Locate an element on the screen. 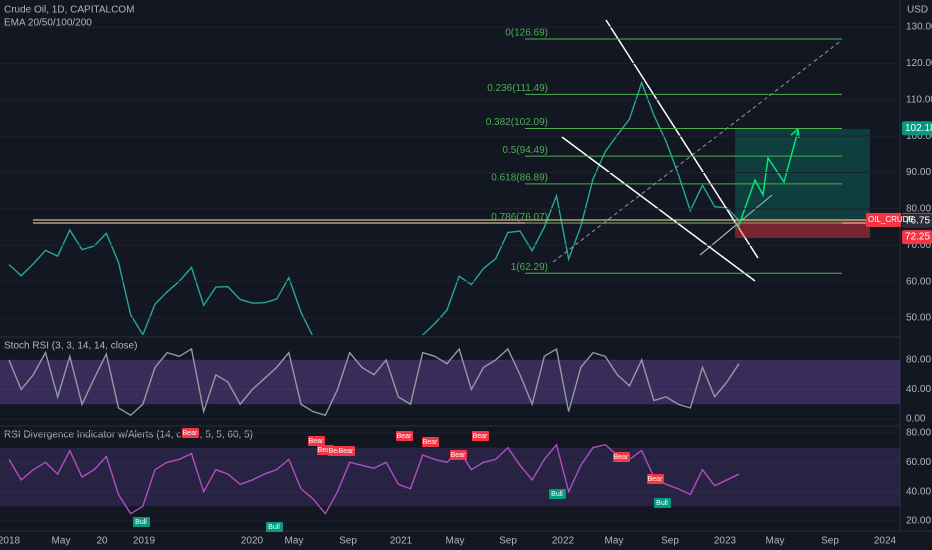 The height and width of the screenshot is (550, 932). fib-label: 0(126.69) is located at coordinates (526, 33).